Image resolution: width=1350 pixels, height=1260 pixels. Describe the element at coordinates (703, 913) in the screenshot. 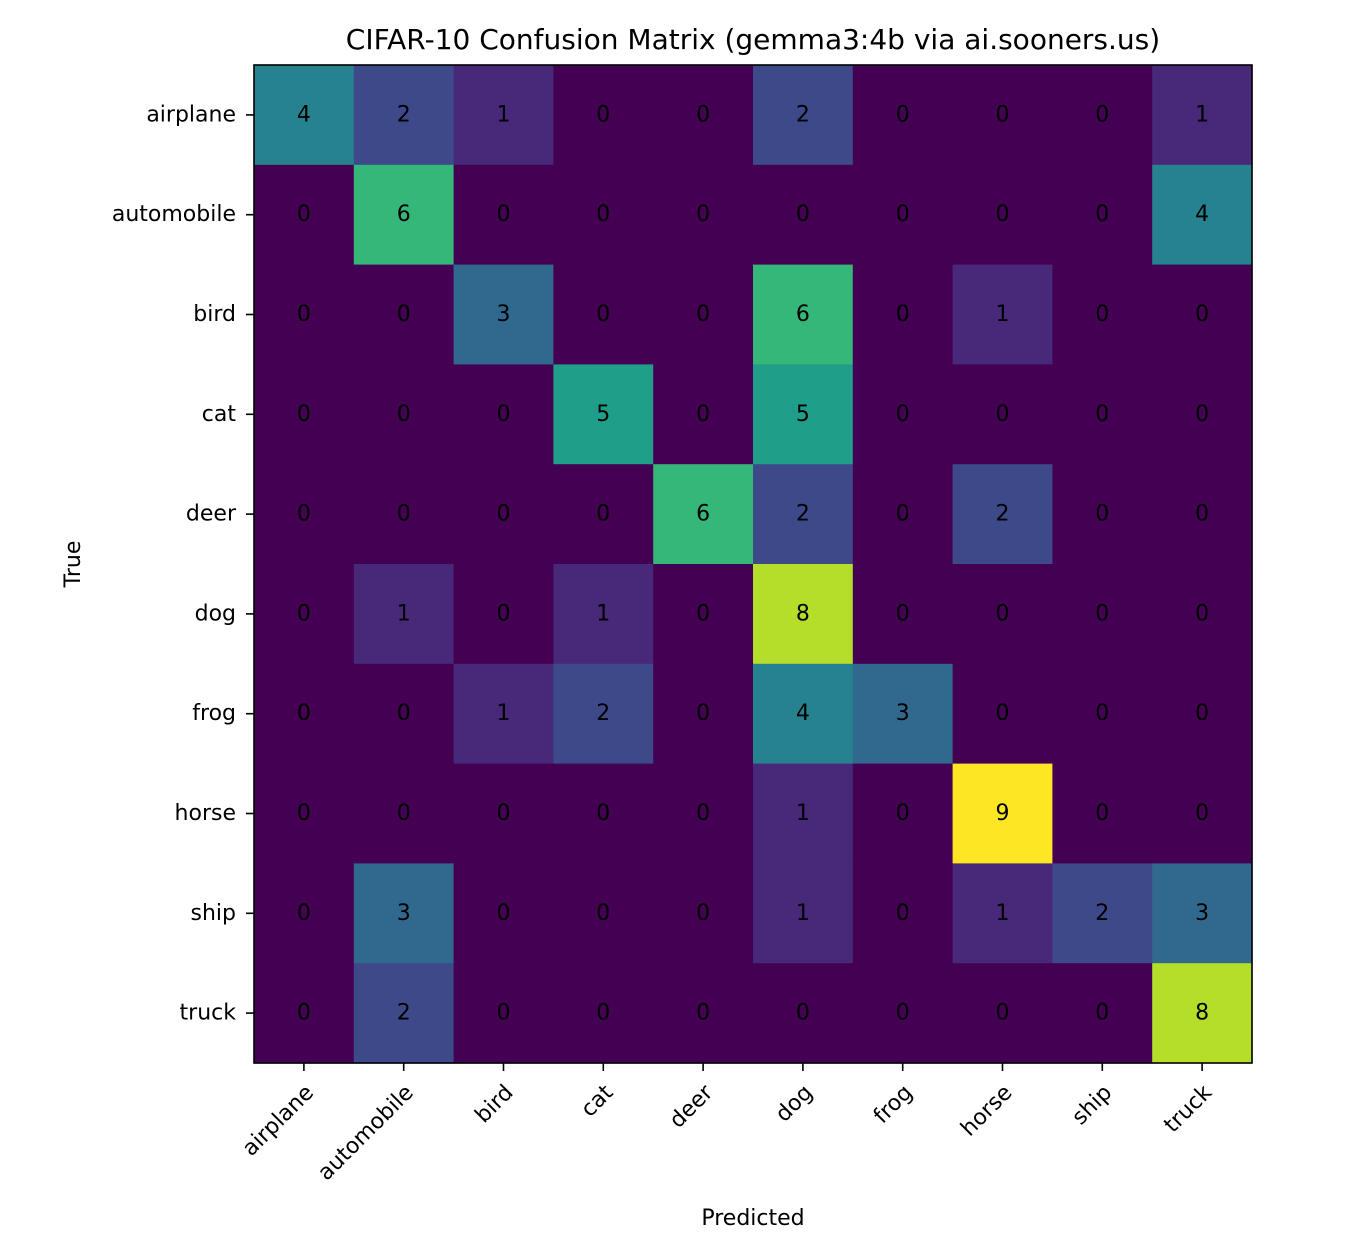

I see `heatmap-cell-ship-deer` at that location.